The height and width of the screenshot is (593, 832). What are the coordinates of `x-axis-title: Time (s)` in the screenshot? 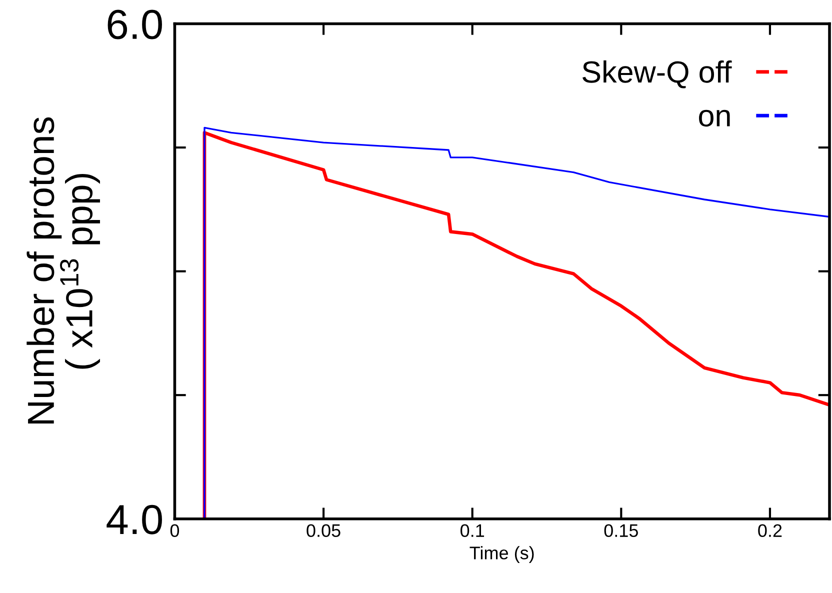 It's located at (502, 554).